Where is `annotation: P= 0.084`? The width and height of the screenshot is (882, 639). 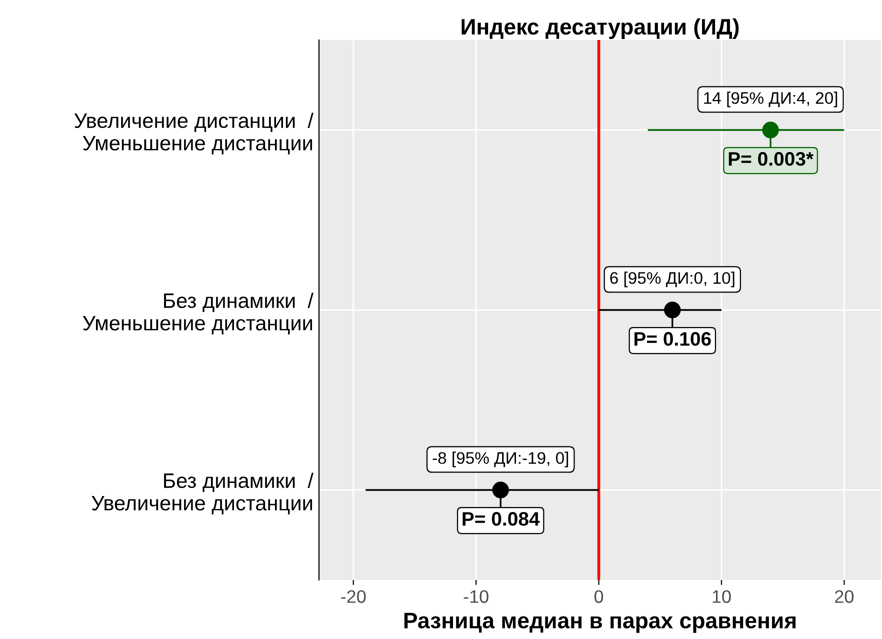
annotation: P= 0.084 is located at coordinates (501, 519).